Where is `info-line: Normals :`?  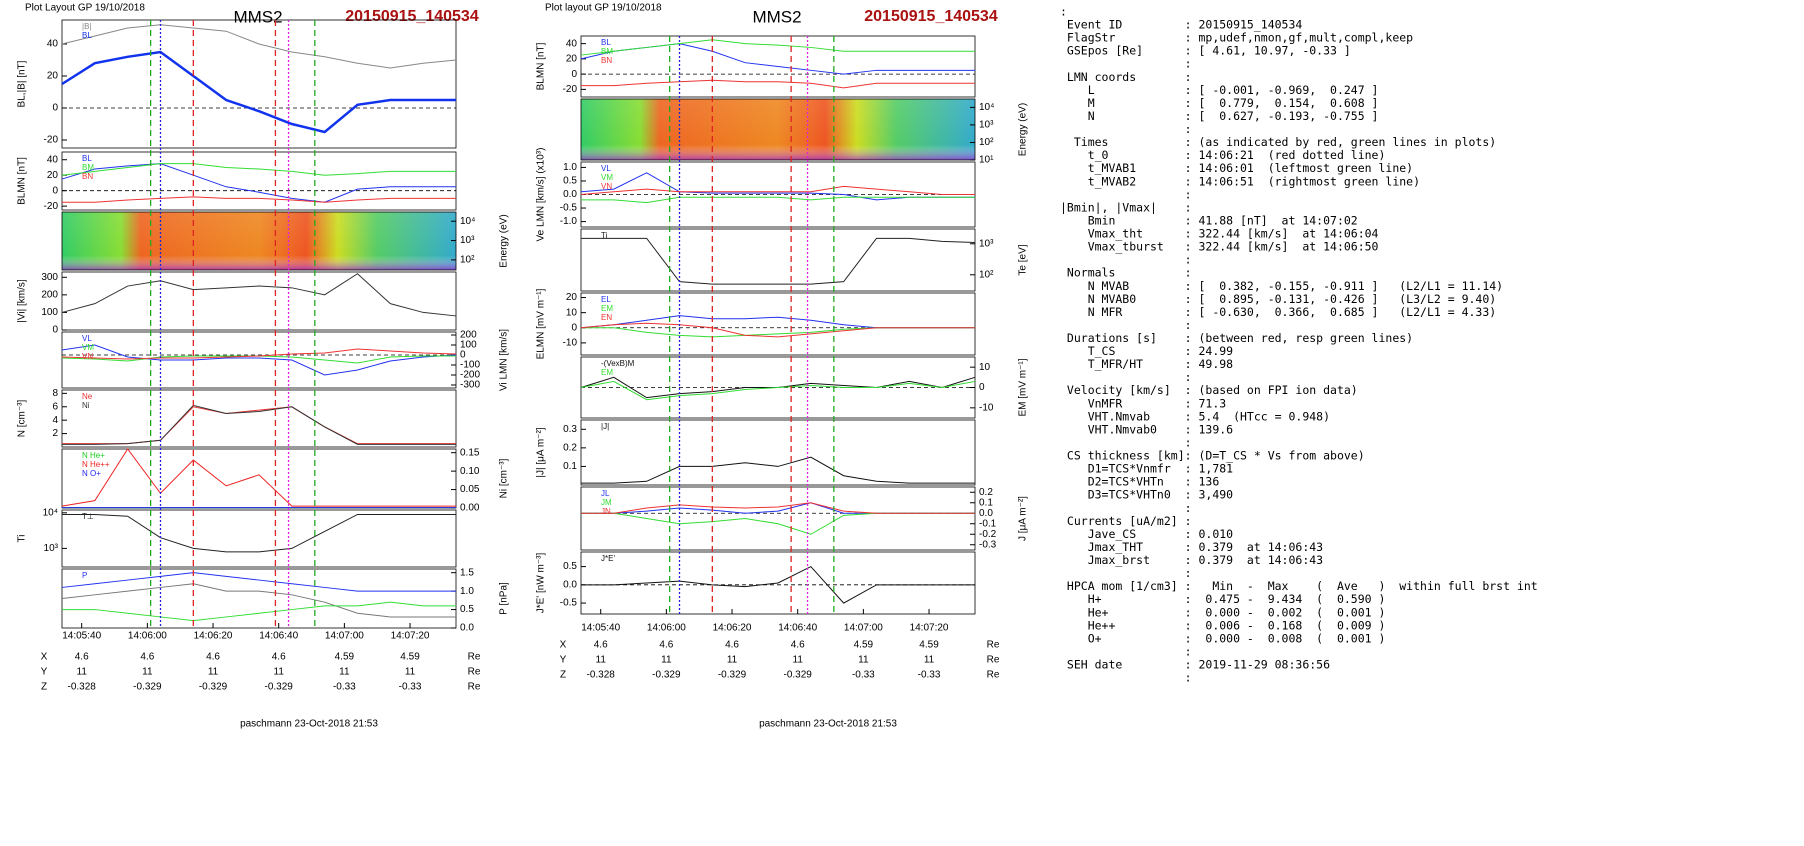
info-line: Normals : is located at coordinates (1126, 273).